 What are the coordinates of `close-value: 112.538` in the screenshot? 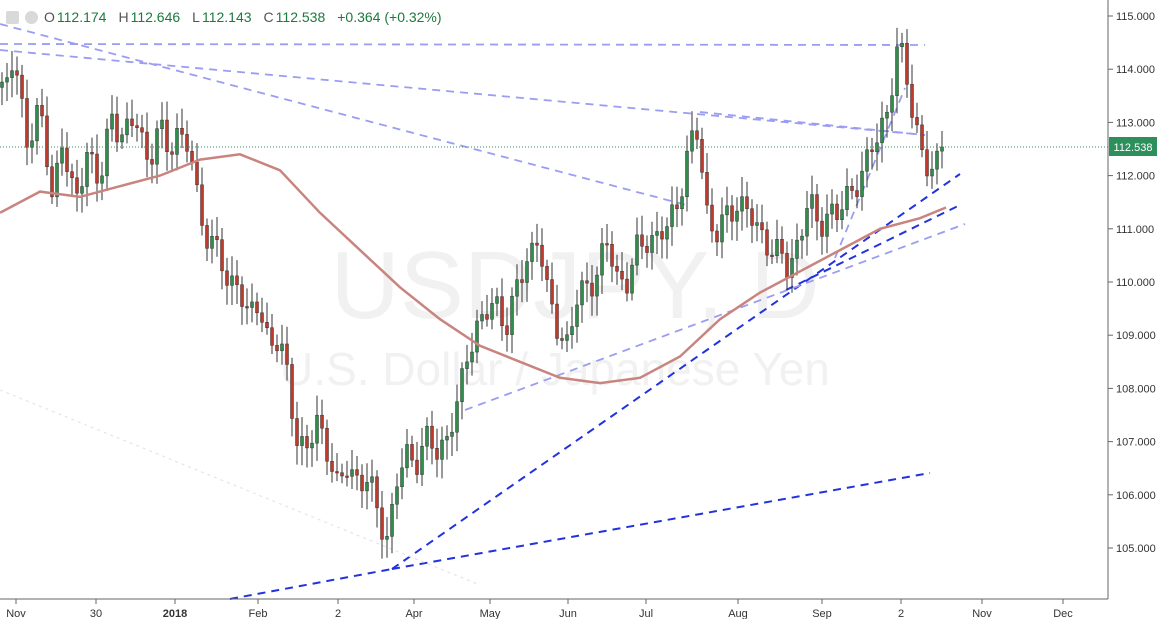 It's located at (300, 17).